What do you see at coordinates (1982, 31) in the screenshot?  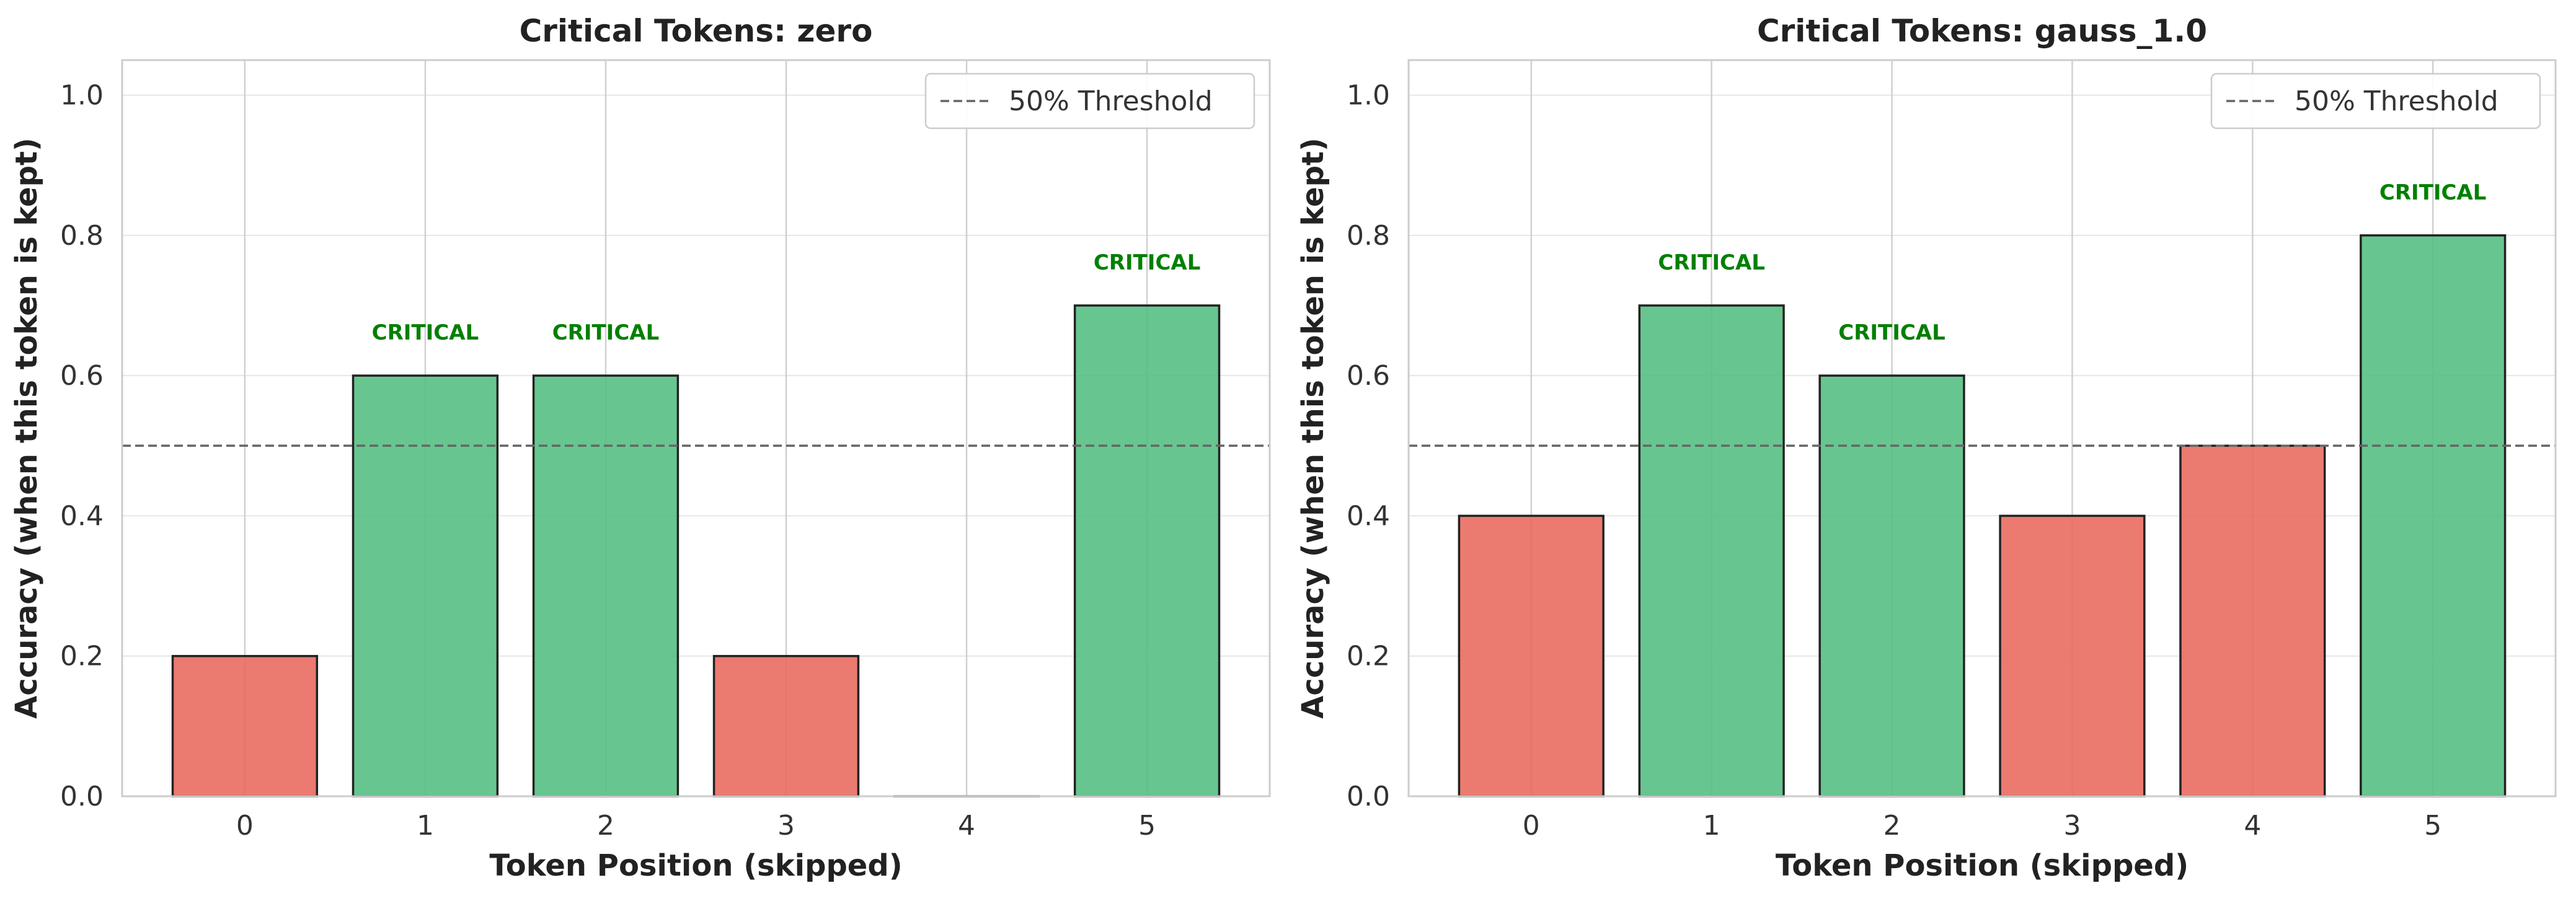 I see `chart-title: Critical Tokens: gauss_1.0` at bounding box center [1982, 31].